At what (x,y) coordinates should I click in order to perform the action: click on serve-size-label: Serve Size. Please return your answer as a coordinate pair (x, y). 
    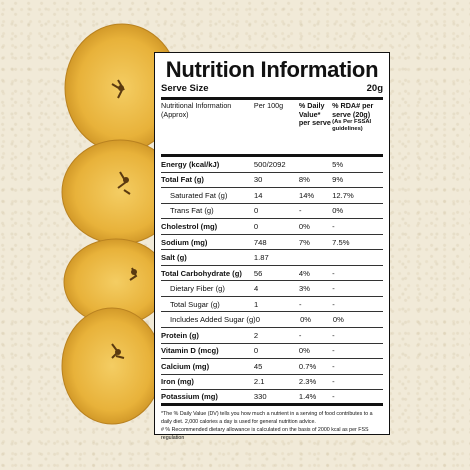
    Looking at the image, I should click on (185, 88).